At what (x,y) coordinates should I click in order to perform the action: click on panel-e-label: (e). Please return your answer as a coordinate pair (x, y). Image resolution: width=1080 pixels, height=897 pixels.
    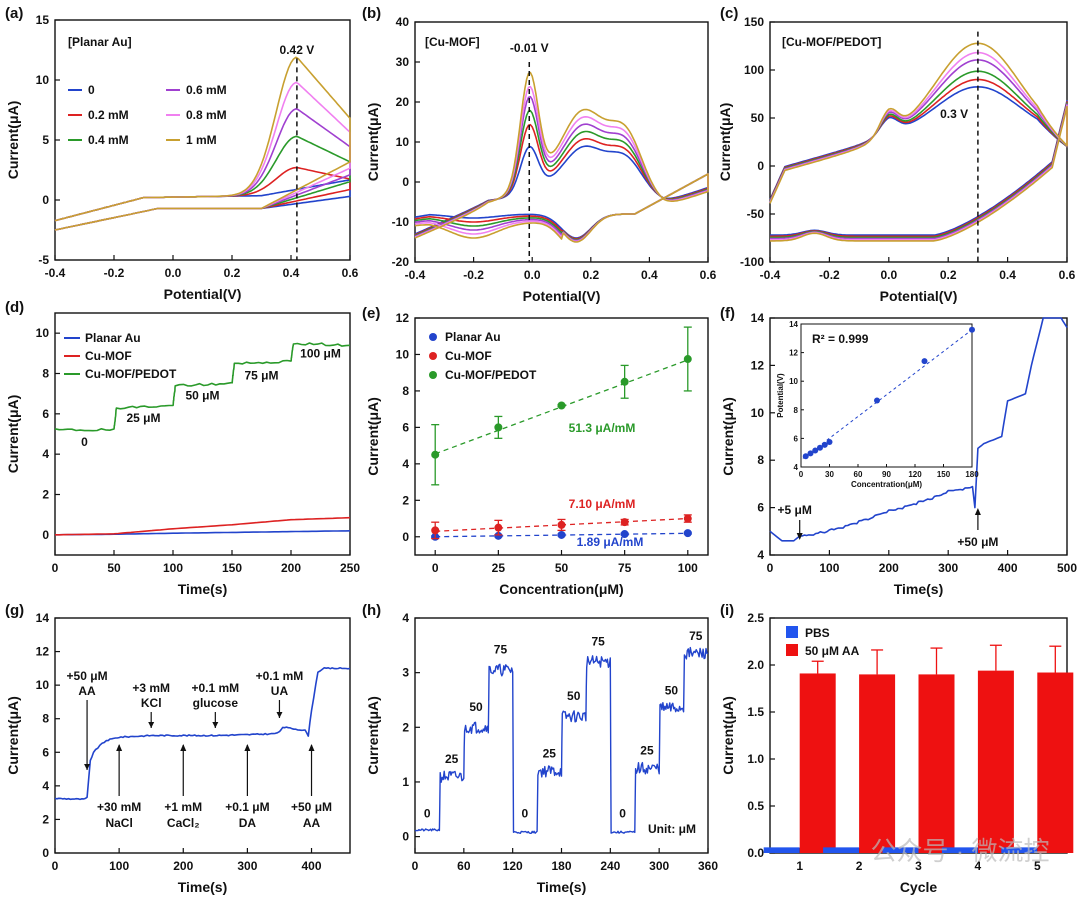
    Looking at the image, I should click on (371, 313).